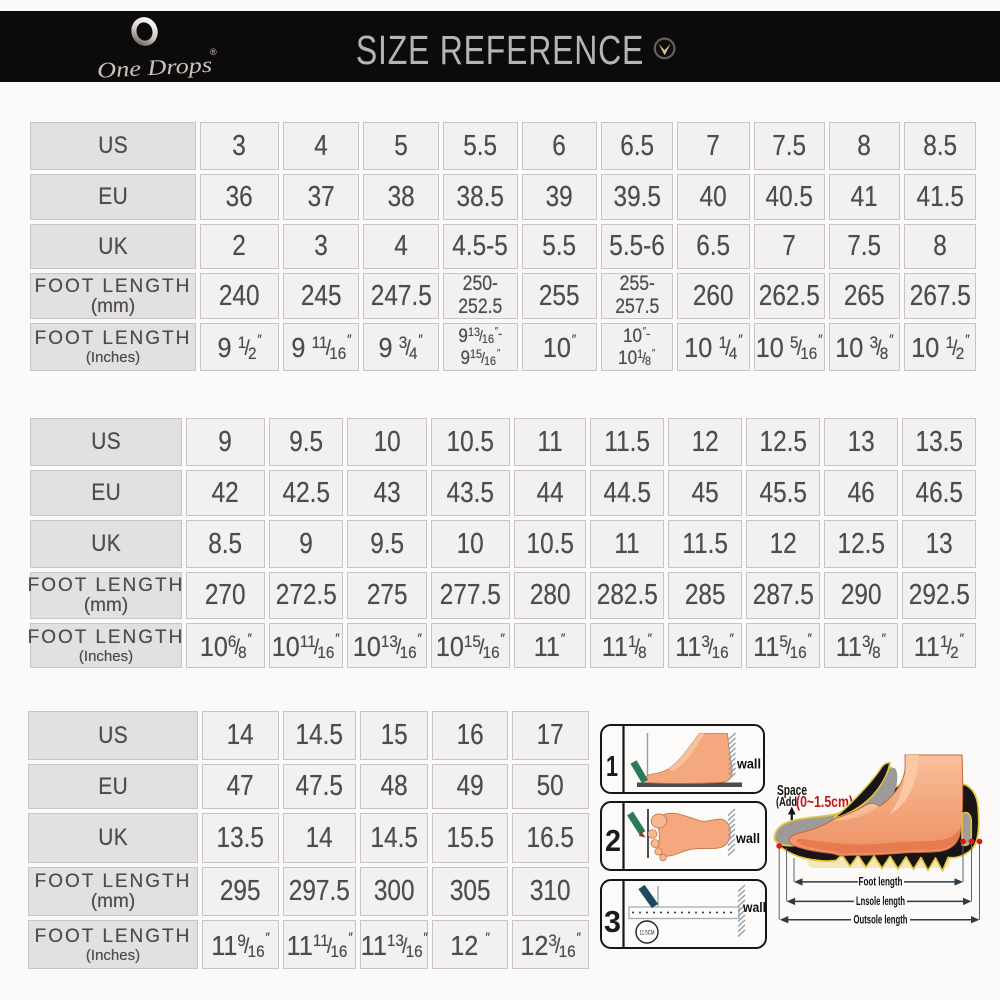  What do you see at coordinates (881, 883) in the screenshot?
I see `svg-text: Foot length` at bounding box center [881, 883].